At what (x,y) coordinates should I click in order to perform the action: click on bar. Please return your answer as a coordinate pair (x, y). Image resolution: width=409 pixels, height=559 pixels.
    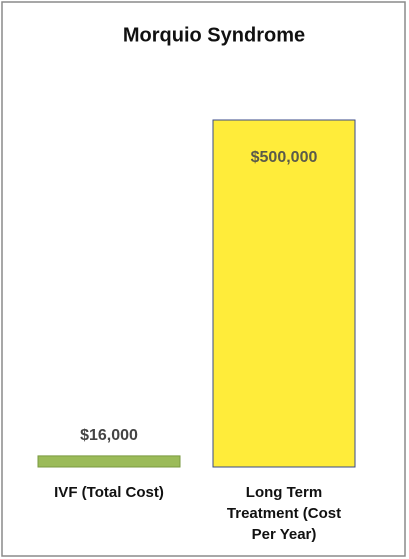
    Looking at the image, I should click on (109, 461).